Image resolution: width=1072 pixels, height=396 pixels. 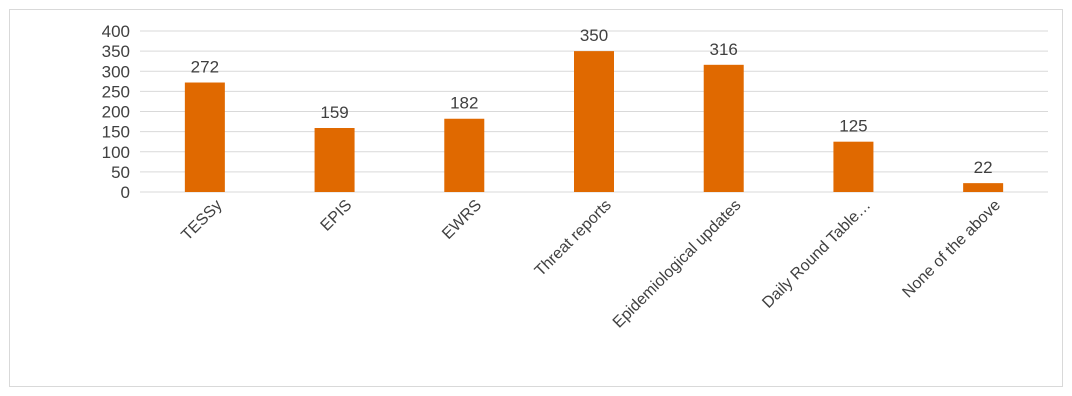 I want to click on data-label: 125, so click(x=853, y=126).